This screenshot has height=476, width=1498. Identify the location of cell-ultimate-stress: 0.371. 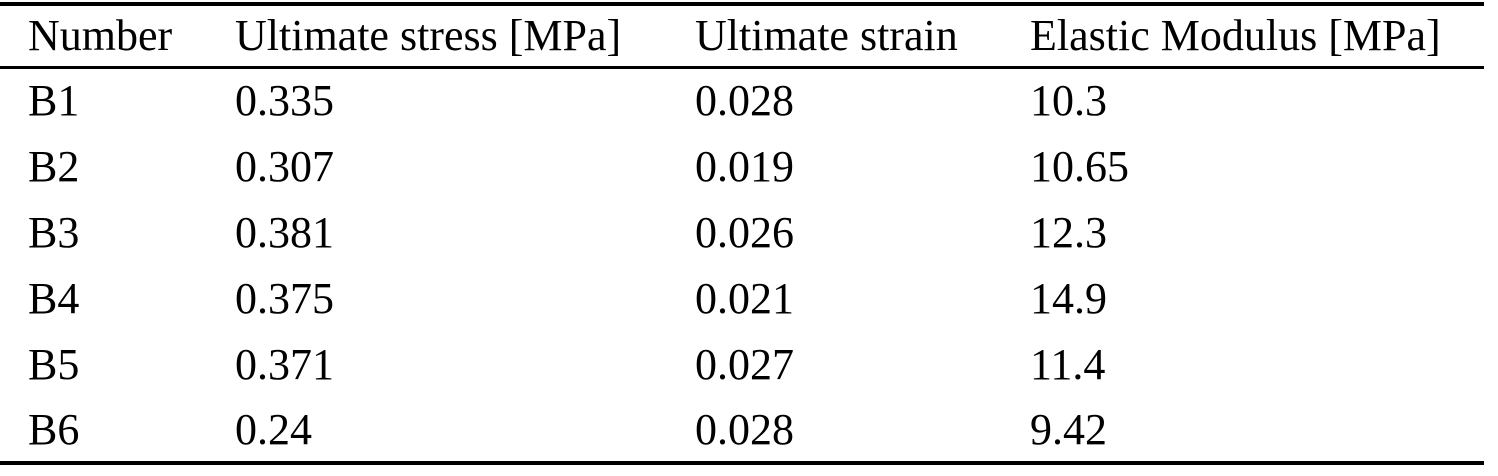
(284, 364).